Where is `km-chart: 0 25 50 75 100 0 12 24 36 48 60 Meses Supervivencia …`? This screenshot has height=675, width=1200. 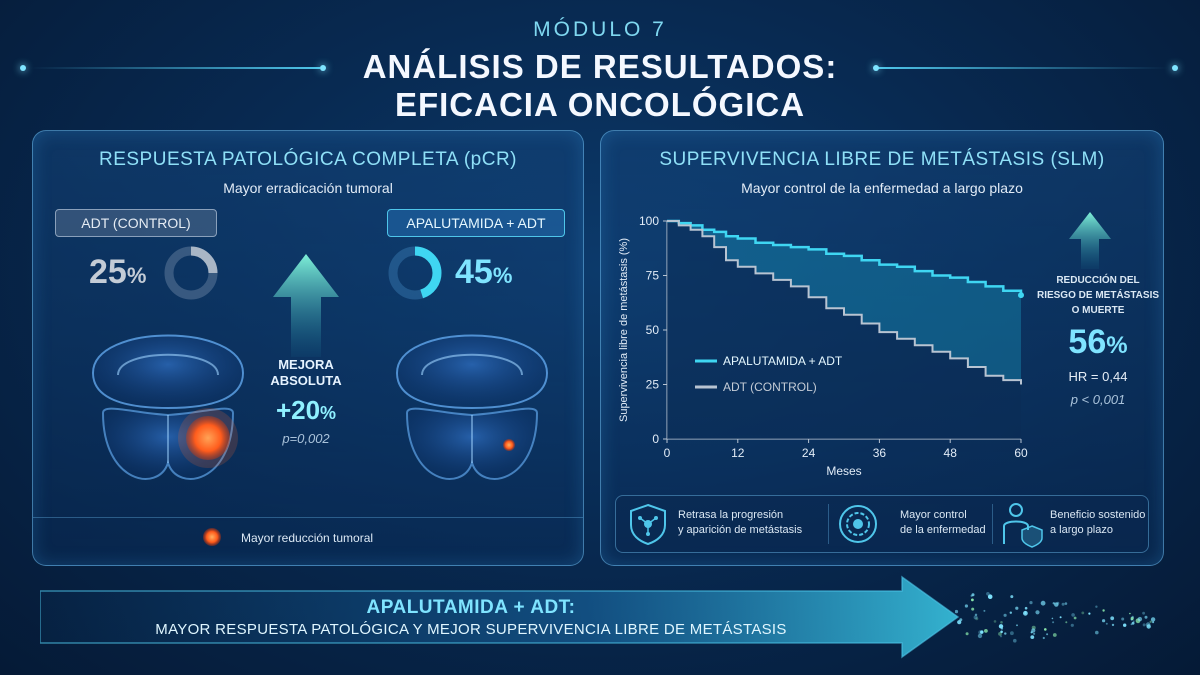 km-chart: 0 25 50 75 100 0 12 24 36 48 60 Meses Supervivencia … is located at coordinates (823, 346).